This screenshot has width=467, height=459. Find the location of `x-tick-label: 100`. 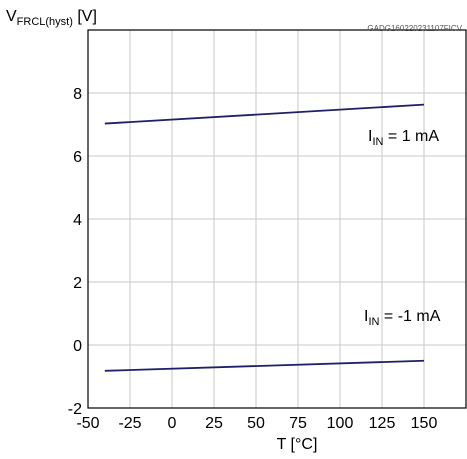

x-tick-label: 100 is located at coordinates (340, 423).